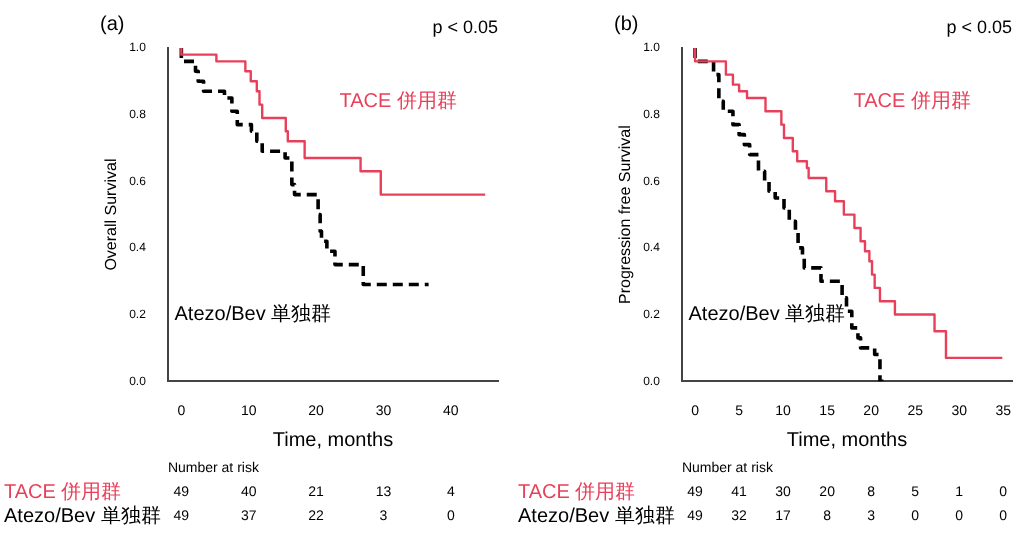  Describe the element at coordinates (625, 214) in the screenshot. I see `y-axis-title: Progression free Survival` at that location.